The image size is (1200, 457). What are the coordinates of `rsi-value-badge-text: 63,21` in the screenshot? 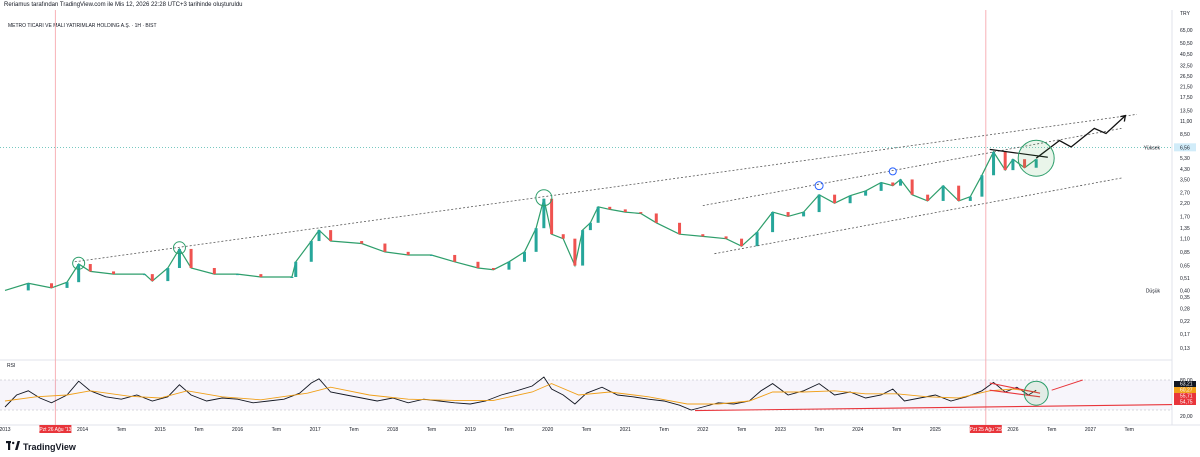 It's located at (1186, 385).